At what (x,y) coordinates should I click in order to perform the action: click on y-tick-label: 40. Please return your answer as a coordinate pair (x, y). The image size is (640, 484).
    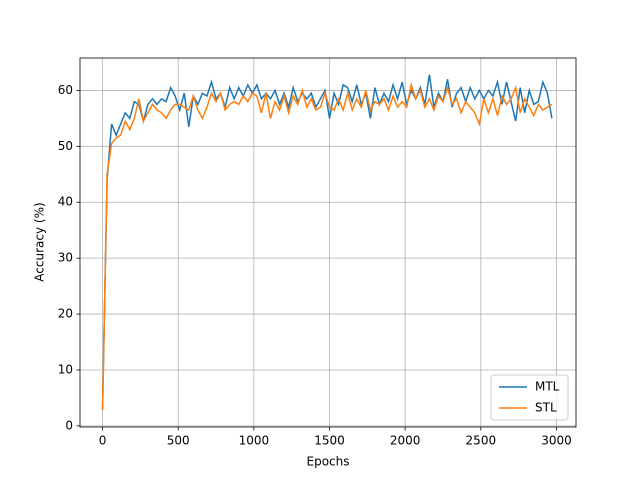
    Looking at the image, I should click on (65, 202).